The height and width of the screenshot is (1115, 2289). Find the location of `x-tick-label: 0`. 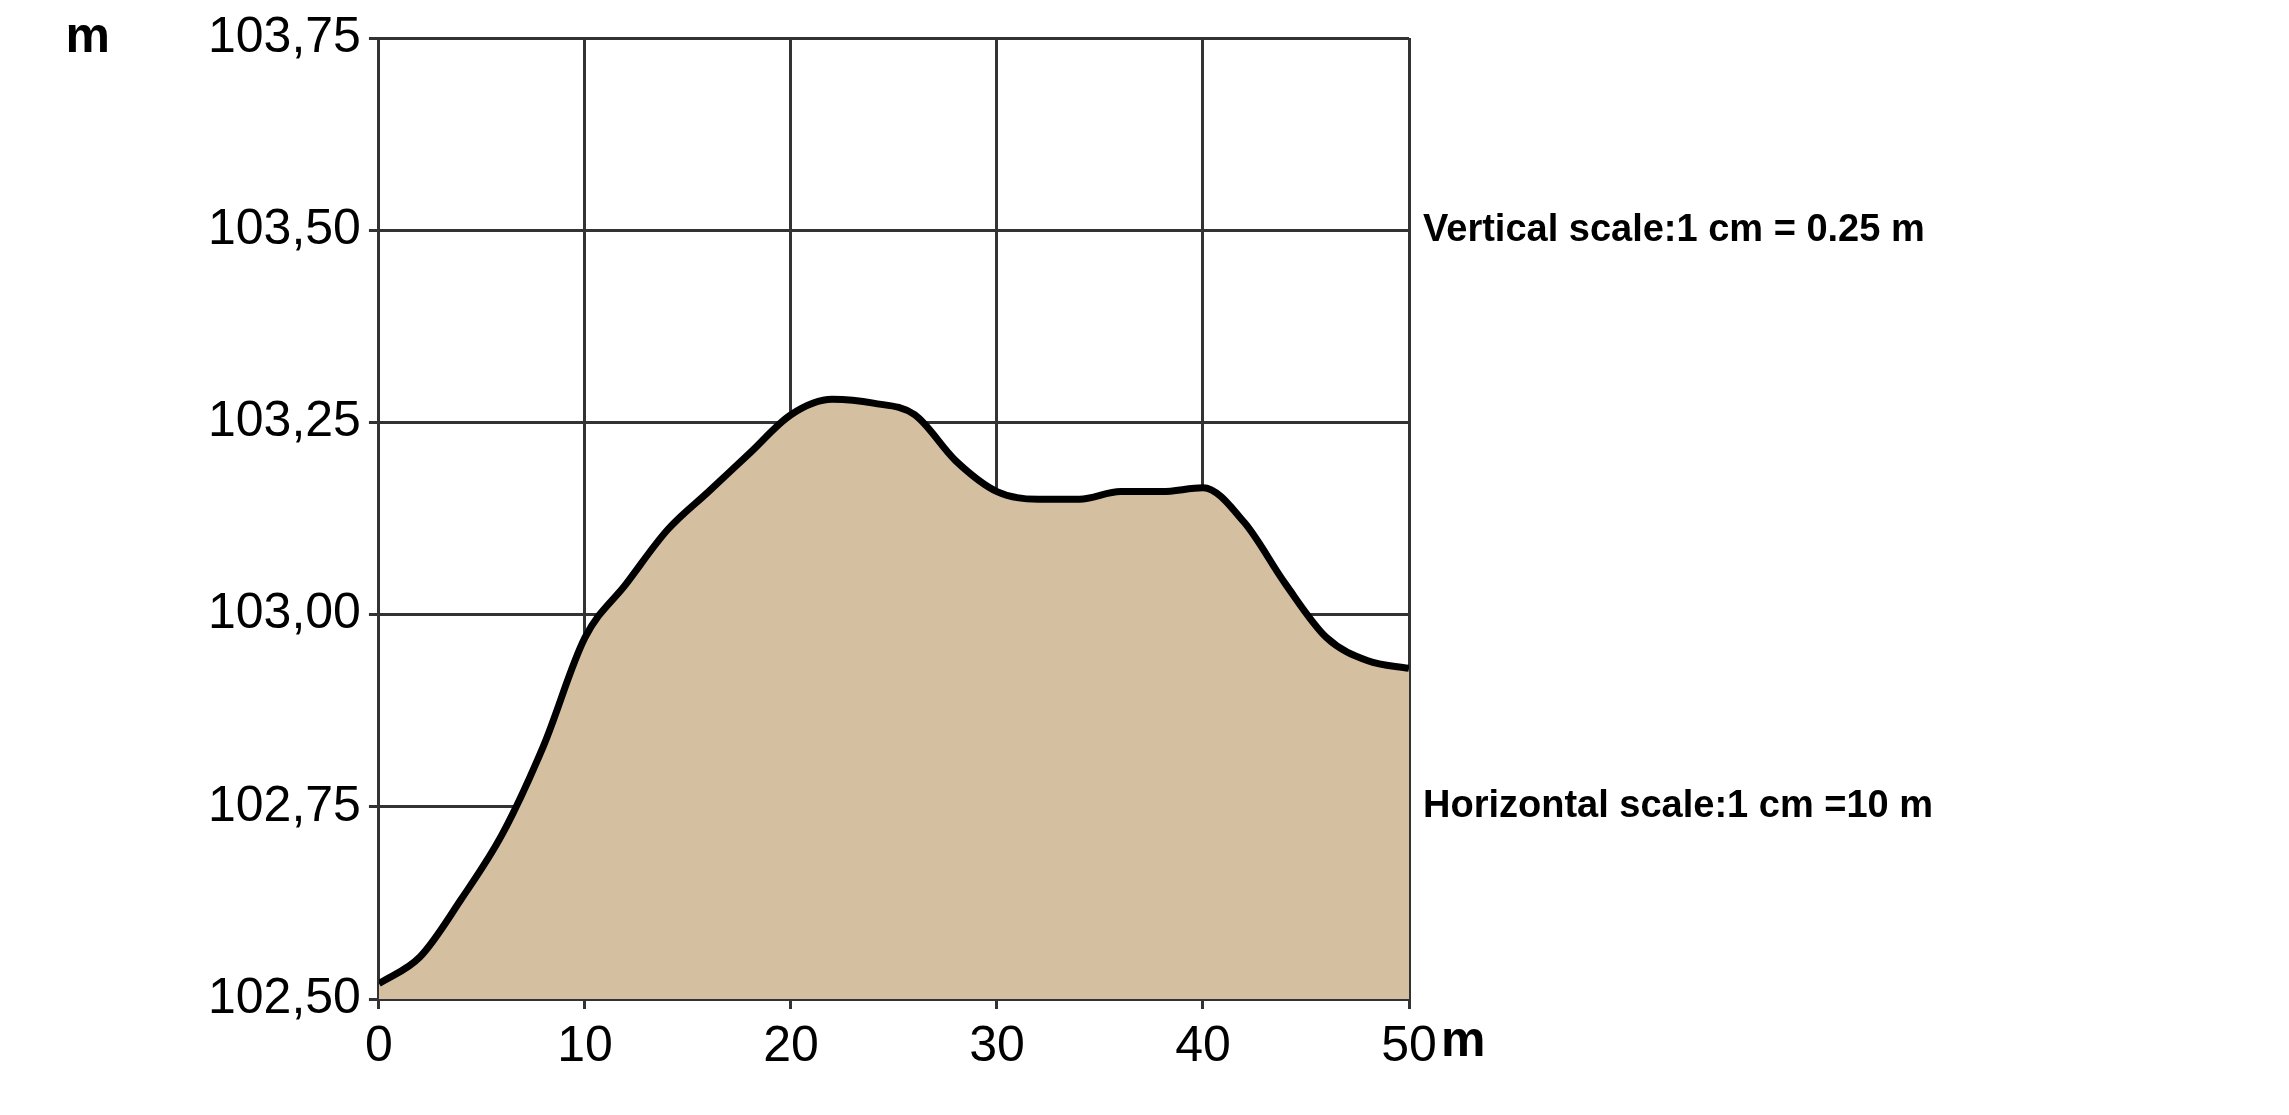

x-tick-label: 0 is located at coordinates (379, 1043).